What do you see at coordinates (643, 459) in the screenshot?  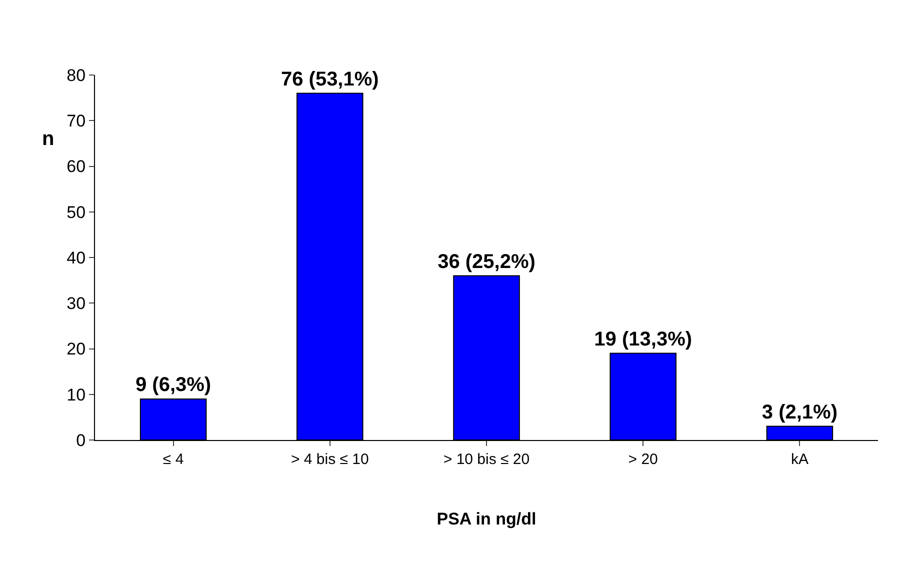 I see `x-tick-label: > 20` at bounding box center [643, 459].